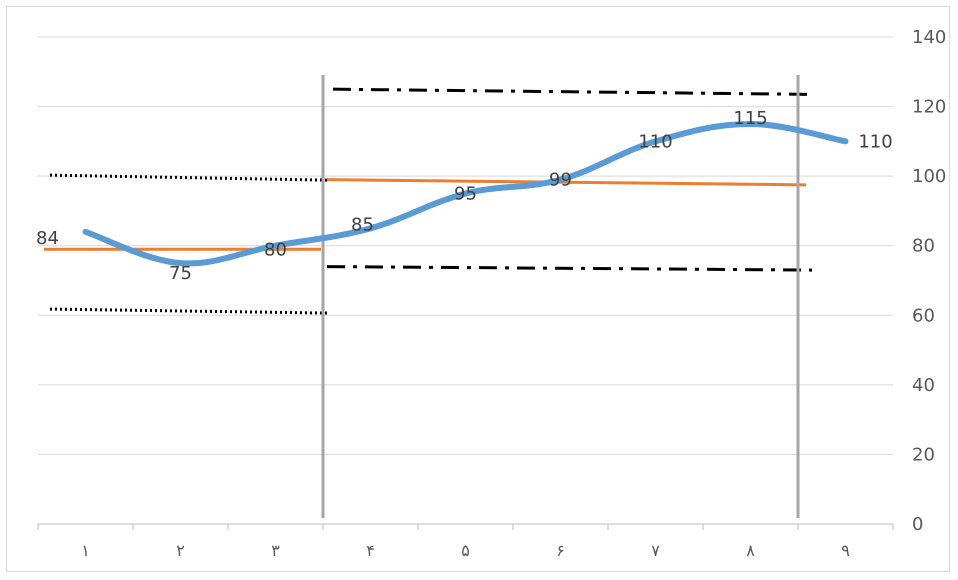  I want to click on data-label: 115, so click(750, 118).